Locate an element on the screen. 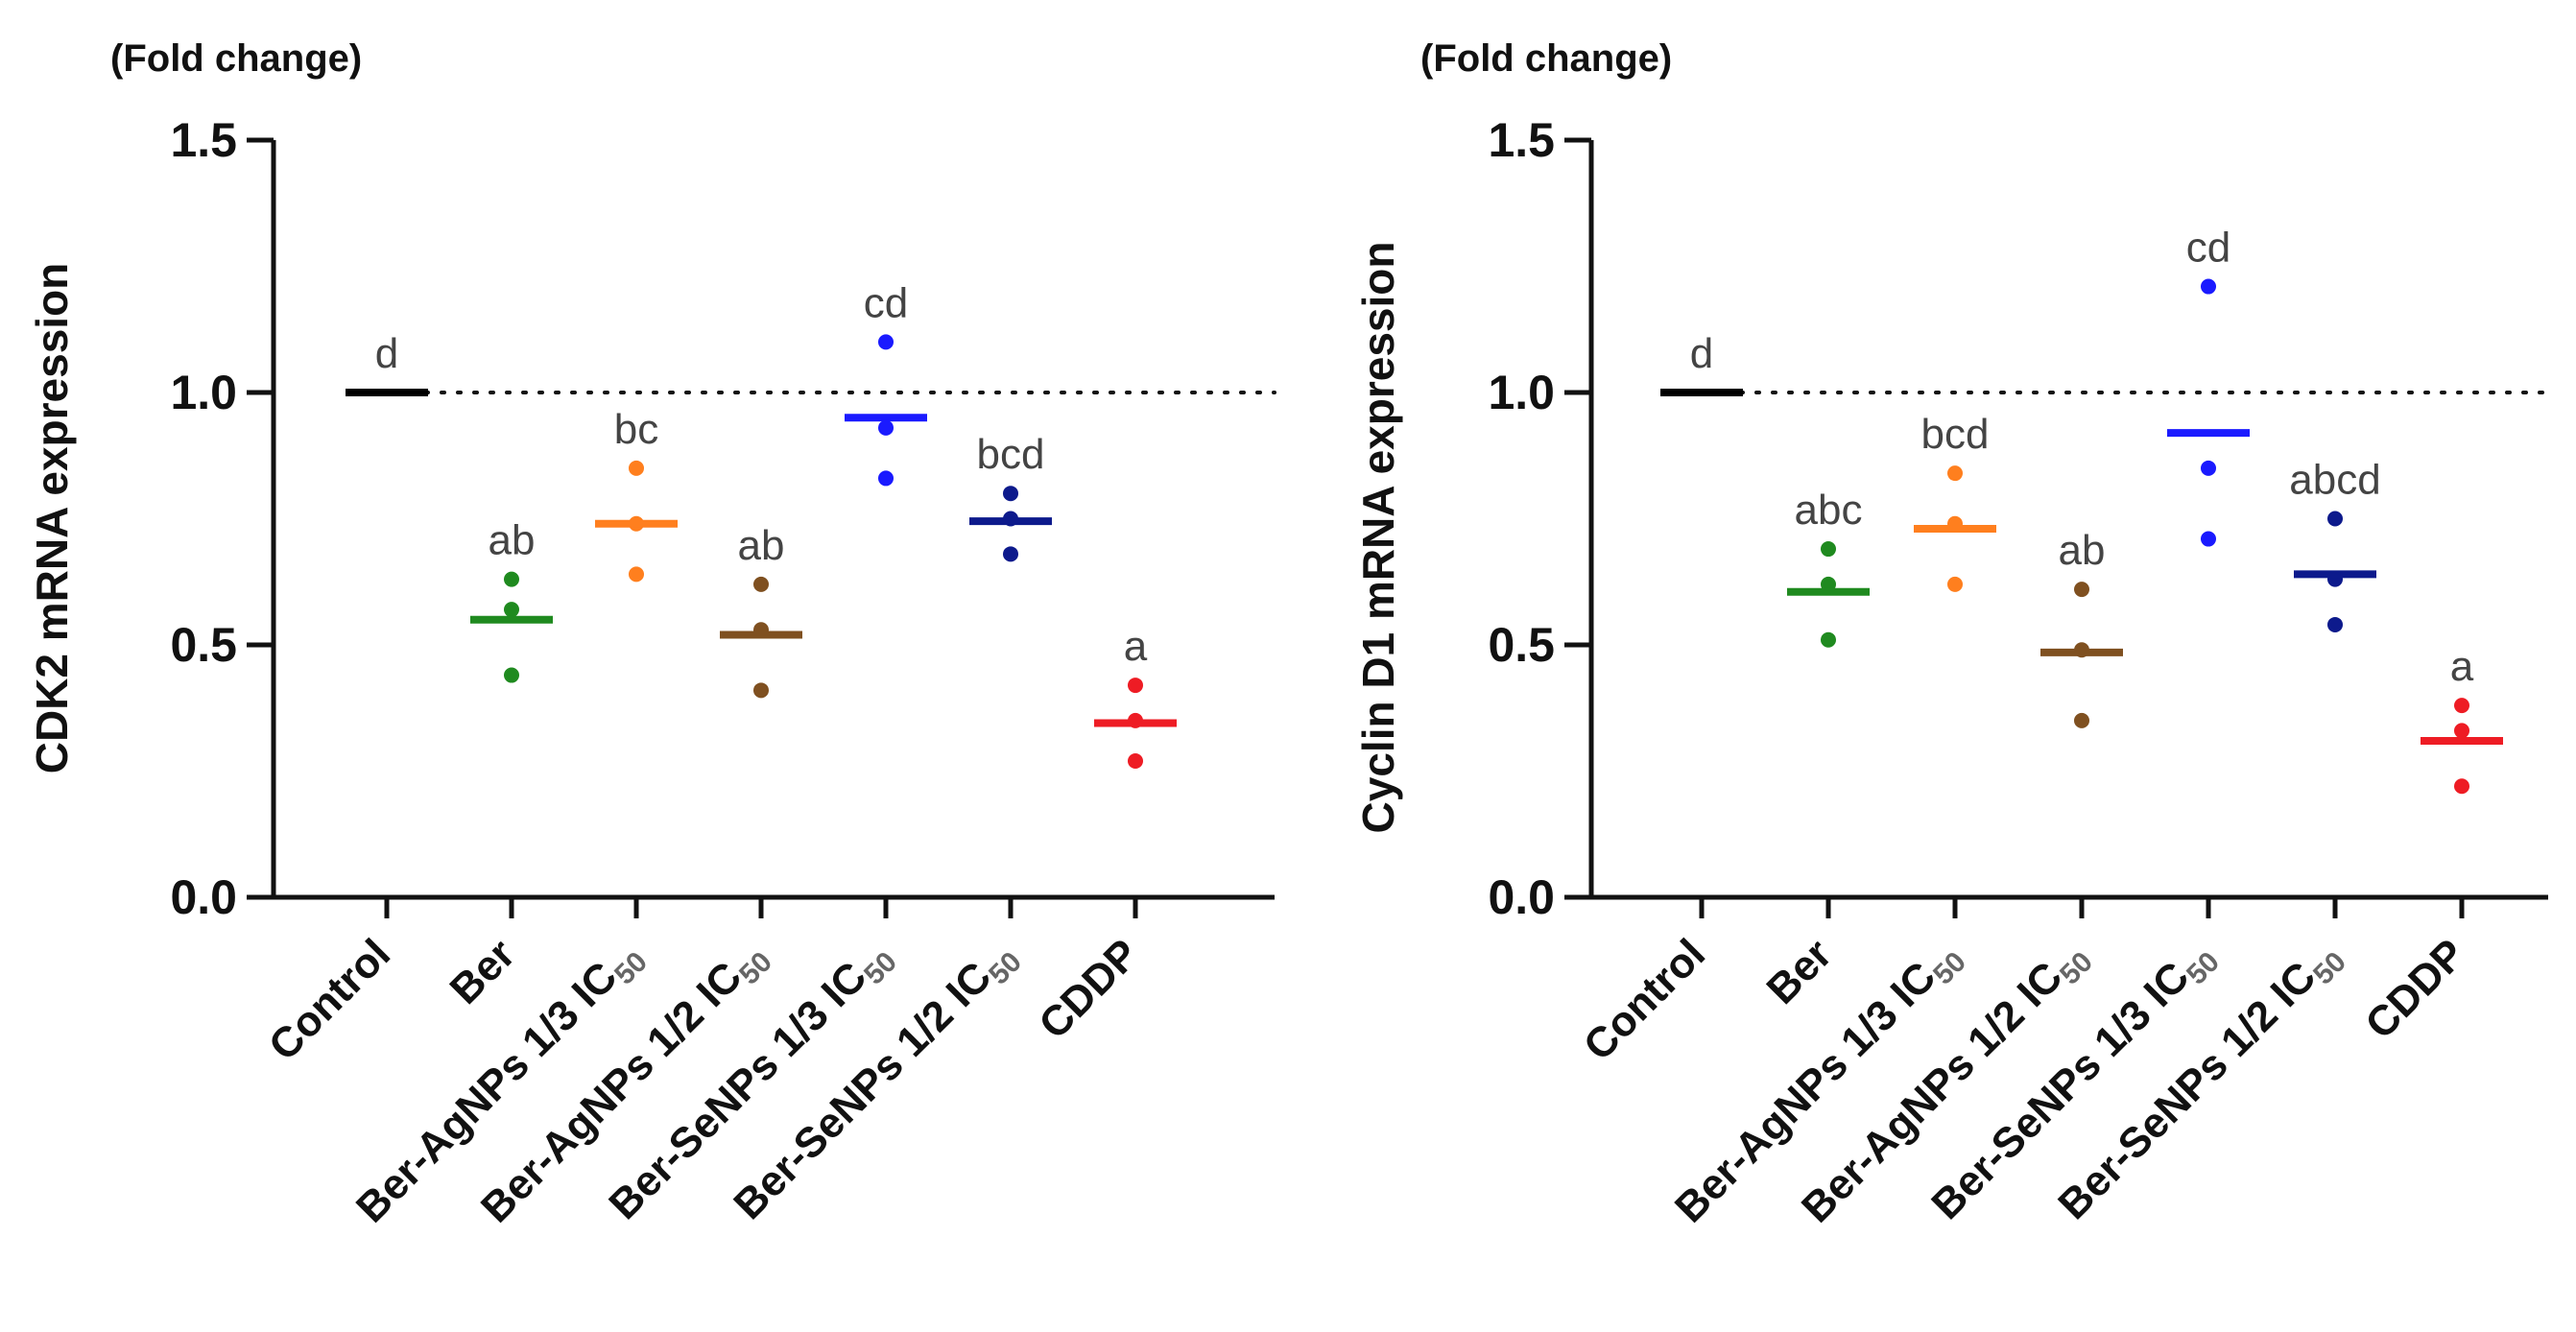 This screenshot has width=2576, height=1332. y-axis-label: CDK2 mRNA expression is located at coordinates (52, 518).